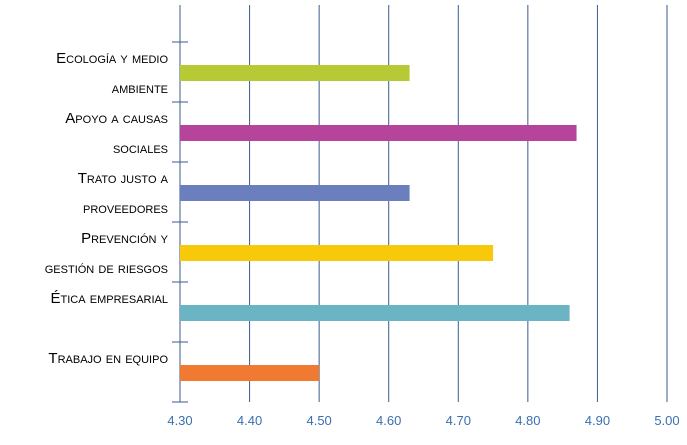 This screenshot has width=687, height=445. Describe the element at coordinates (249, 420) in the screenshot. I see `x-tick-label: 4.40` at that location.